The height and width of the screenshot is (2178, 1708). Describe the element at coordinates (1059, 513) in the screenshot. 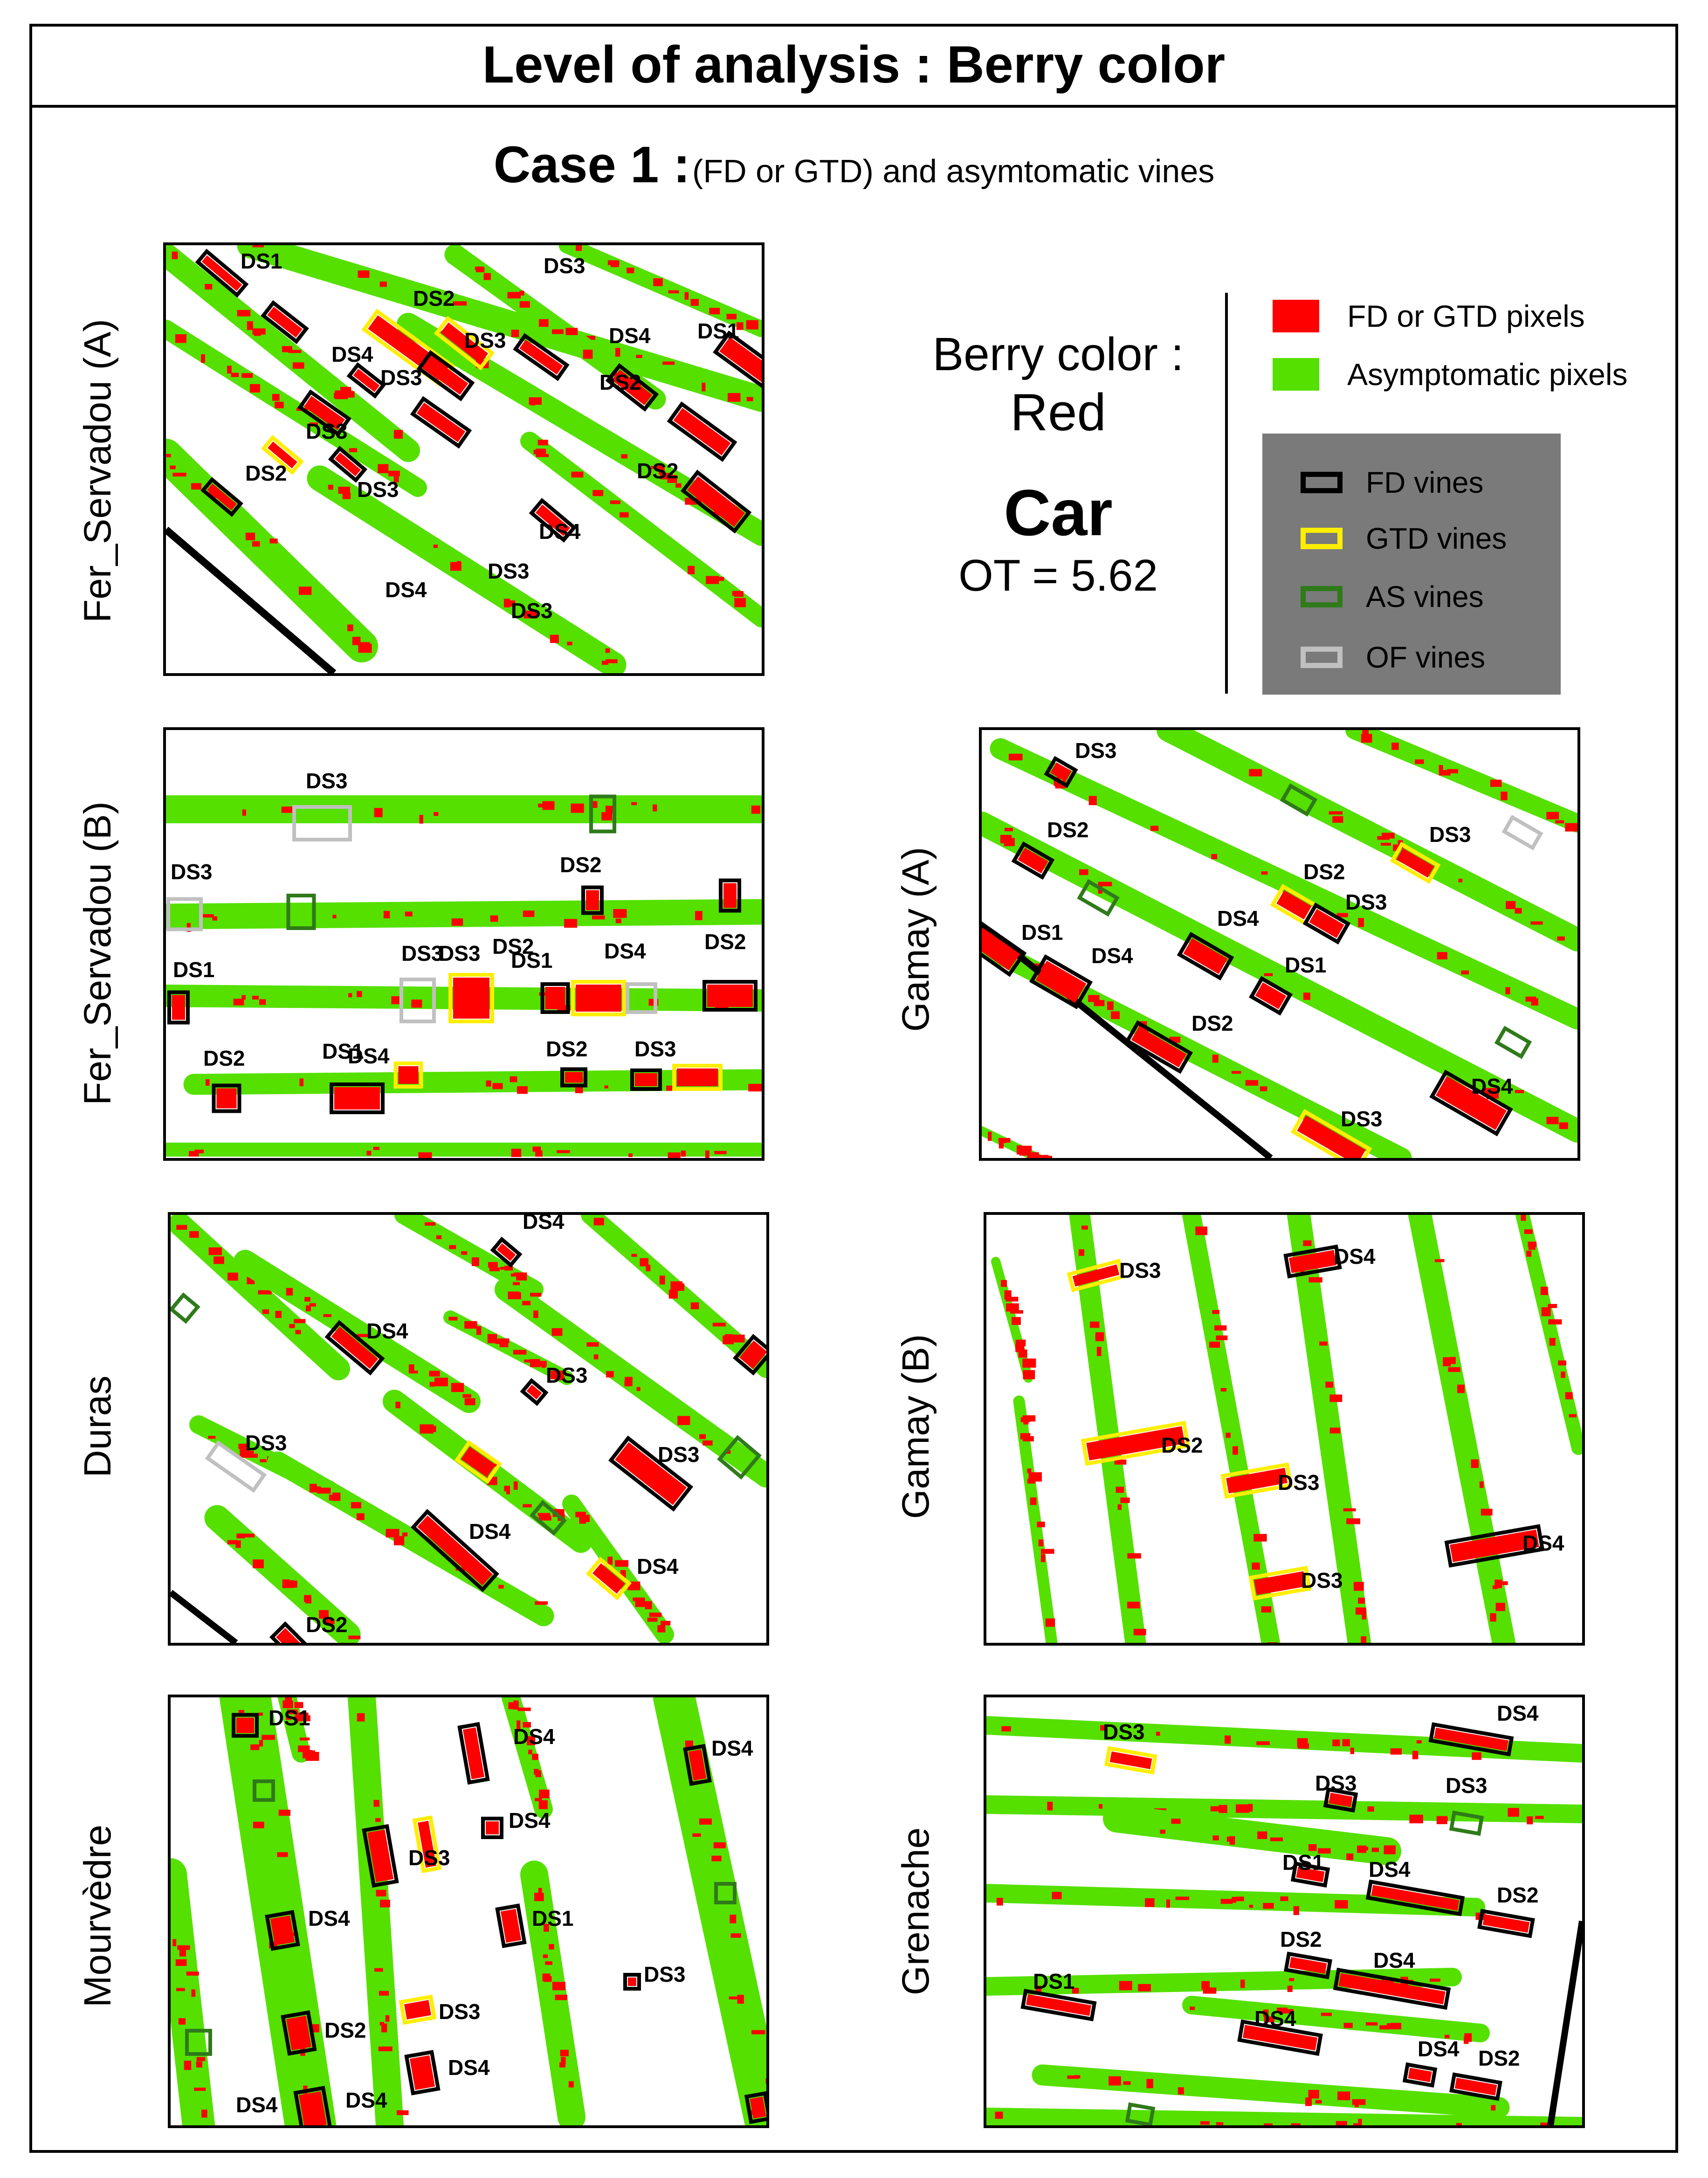

I see `grape-code: Car` at that location.